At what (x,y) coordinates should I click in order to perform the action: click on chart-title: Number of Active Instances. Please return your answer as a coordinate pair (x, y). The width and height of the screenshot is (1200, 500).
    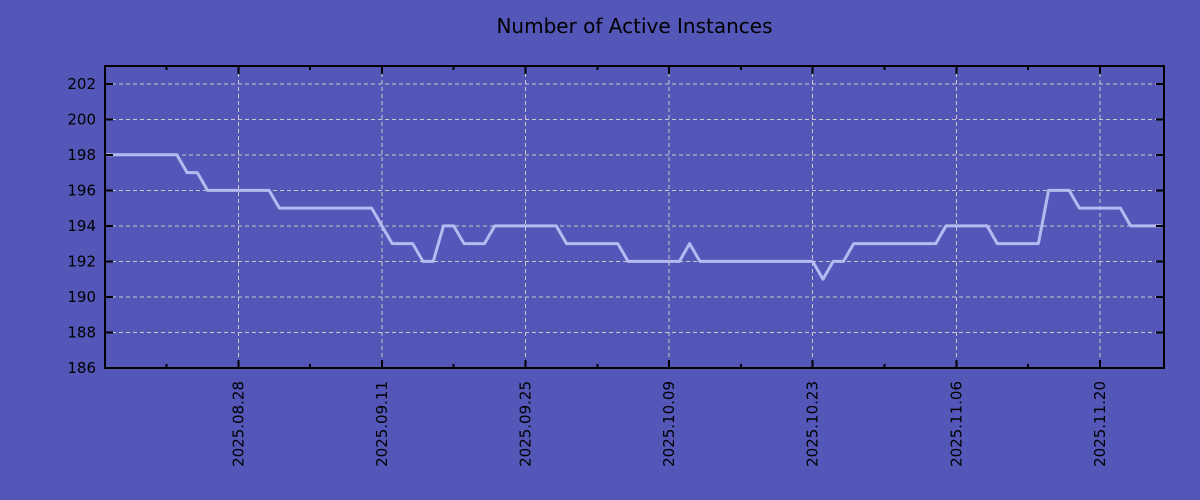
    Looking at the image, I should click on (634, 26).